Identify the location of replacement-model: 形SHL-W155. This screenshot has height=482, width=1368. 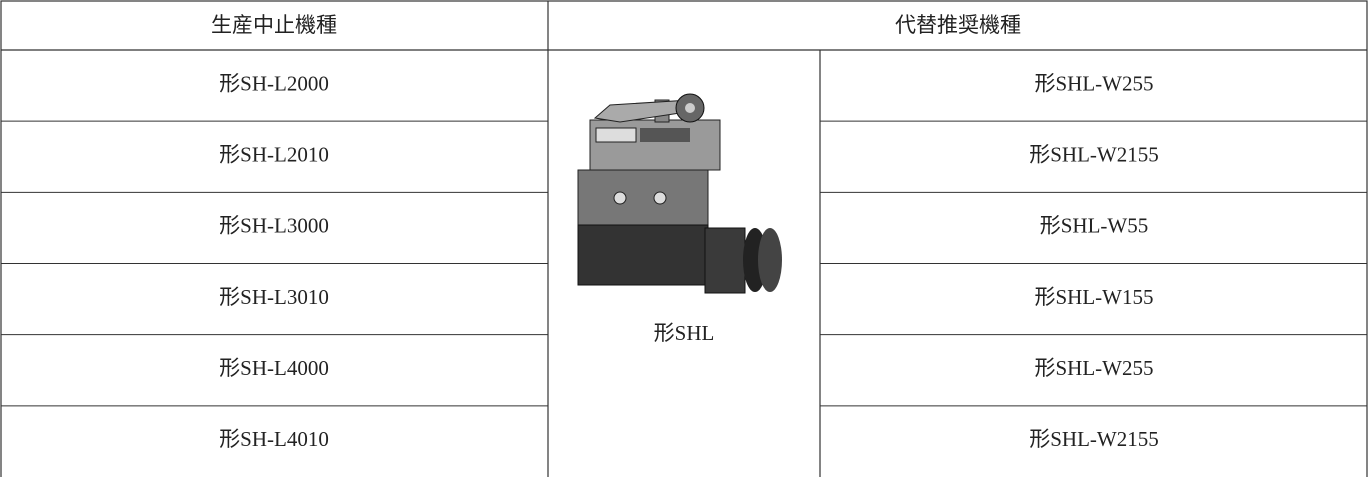
(1094, 297).